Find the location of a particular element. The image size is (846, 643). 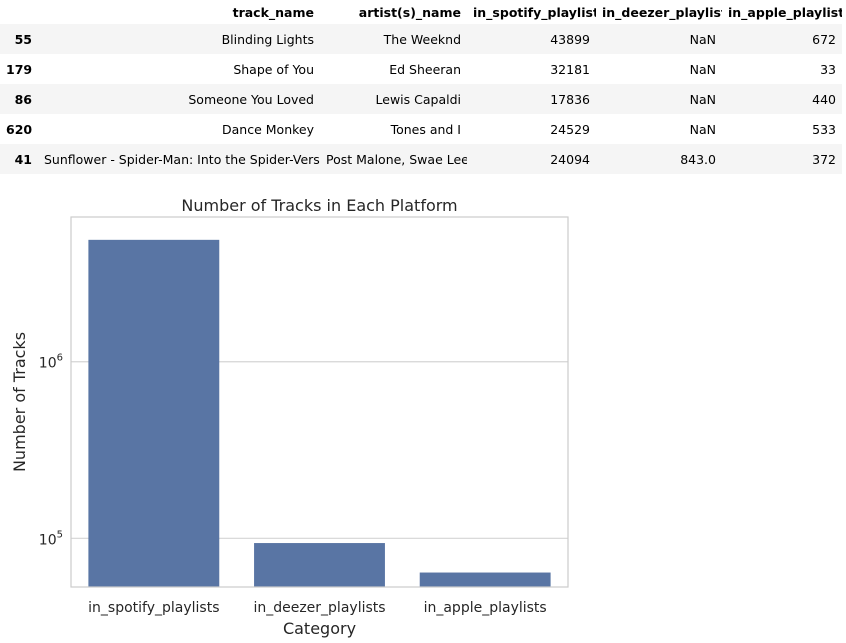

bar-in-apple-playlists is located at coordinates (485, 579).